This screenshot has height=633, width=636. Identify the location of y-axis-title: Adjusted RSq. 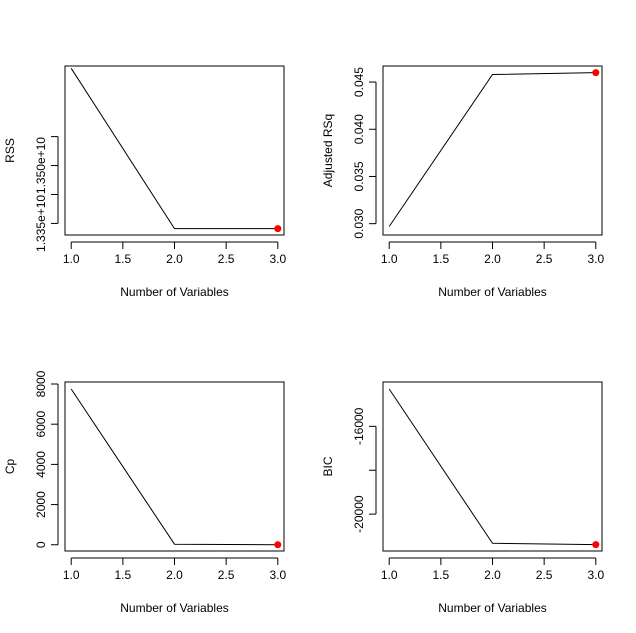
(328, 150).